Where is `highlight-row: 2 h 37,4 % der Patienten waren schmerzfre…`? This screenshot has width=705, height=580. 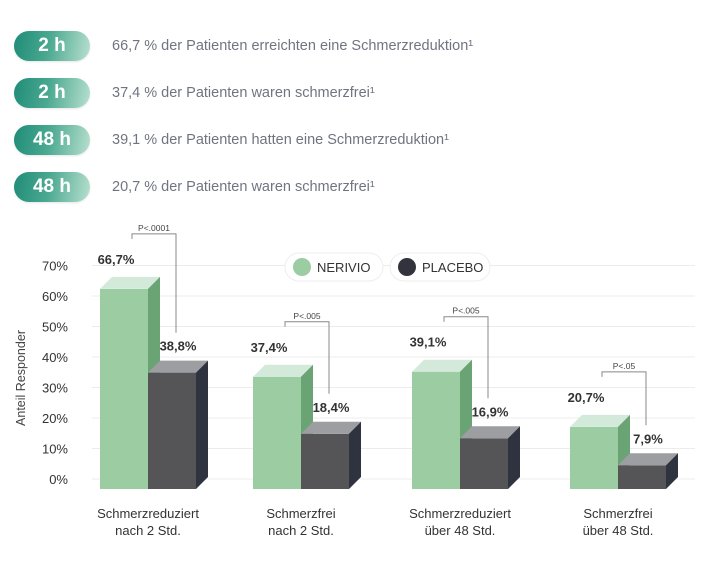 highlight-row: 2 h 37,4 % der Patienten waren schmerzfre… is located at coordinates (194, 93).